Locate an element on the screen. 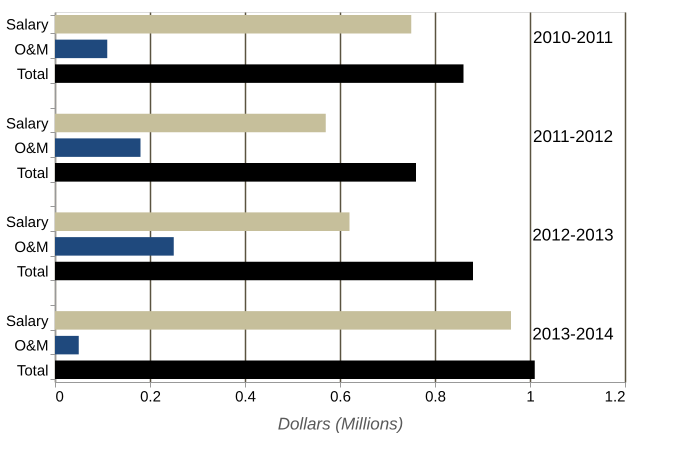 The image size is (684, 458). x-axis-title: Dollars (Millions) is located at coordinates (341, 424).